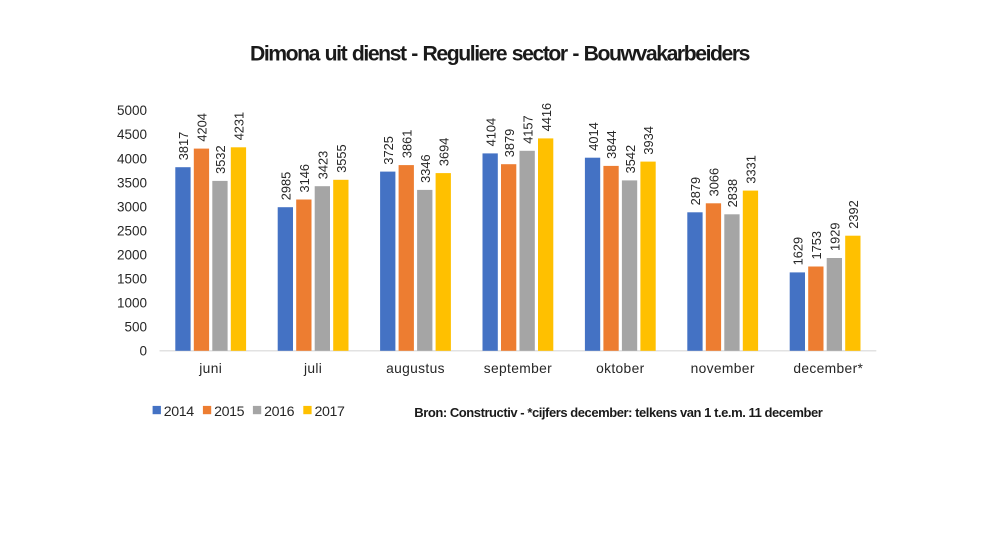  I want to click on svg-text: november, so click(723, 368).